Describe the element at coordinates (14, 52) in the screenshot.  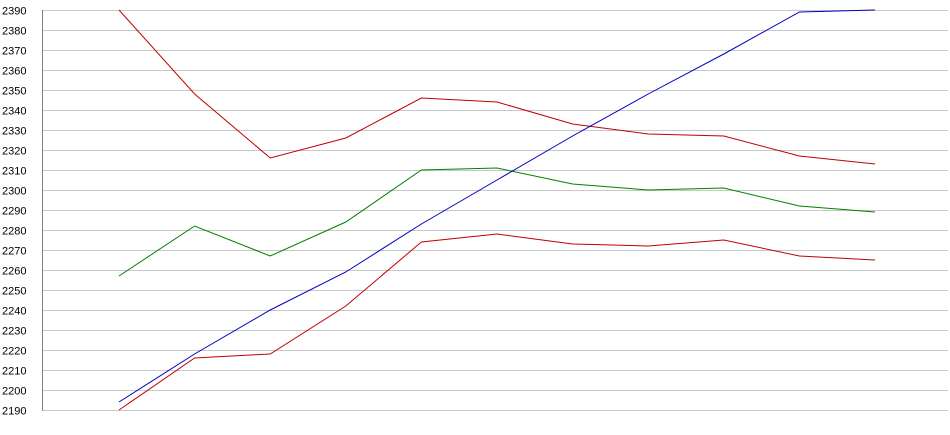
I see `y-tick-label: 2370` at that location.